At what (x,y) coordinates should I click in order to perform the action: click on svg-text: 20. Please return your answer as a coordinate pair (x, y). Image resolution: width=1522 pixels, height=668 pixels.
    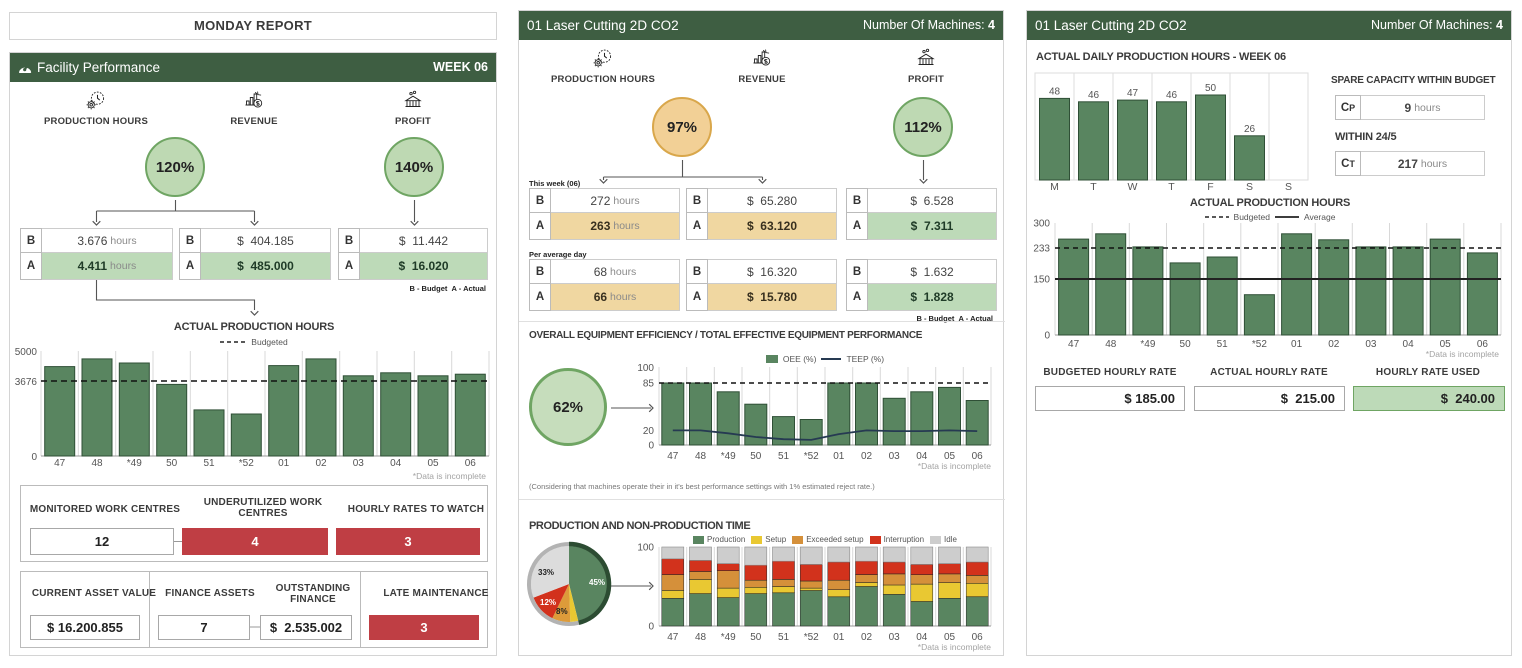
    Looking at the image, I should click on (649, 431).